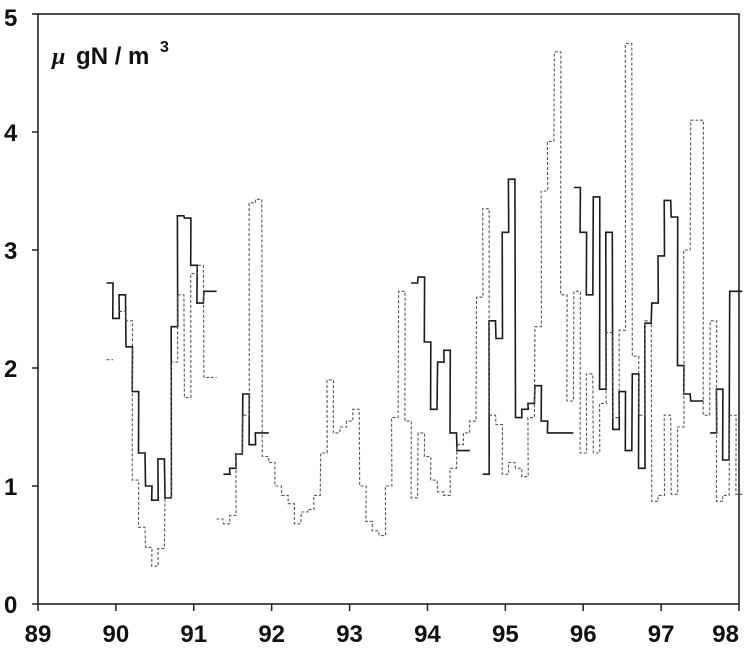  I want to click on y-tick-label: 3, so click(10, 251).